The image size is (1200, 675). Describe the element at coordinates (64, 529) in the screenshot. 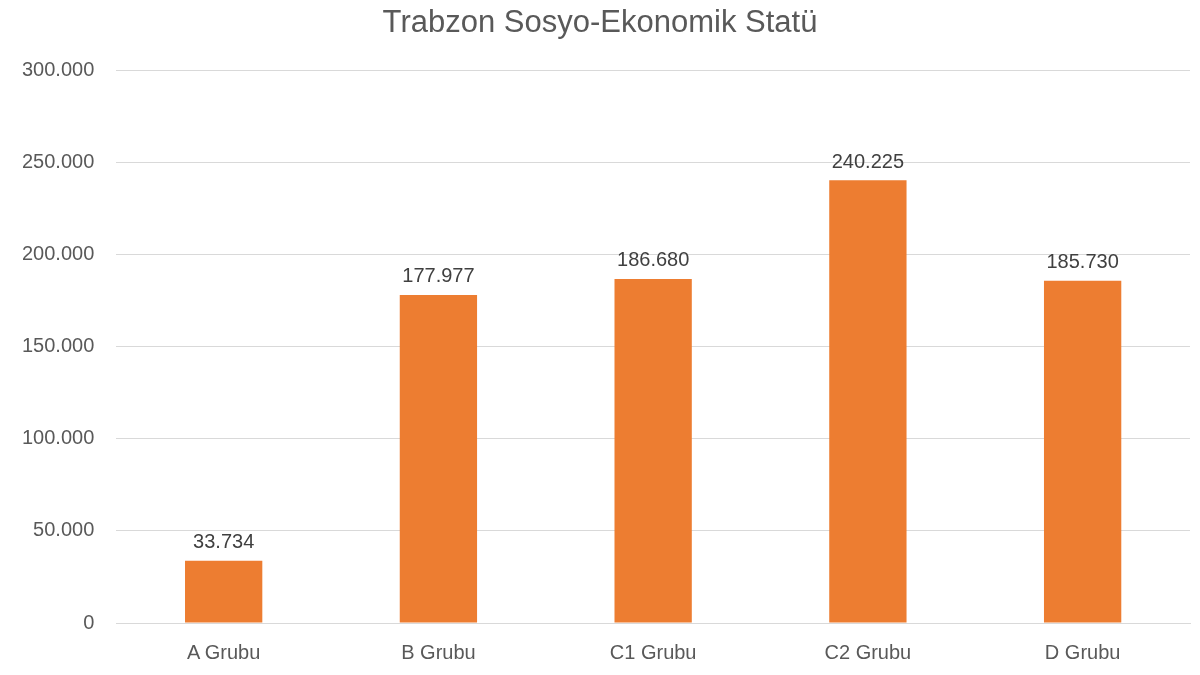

I see `y-tick-label: 50.000` at that location.